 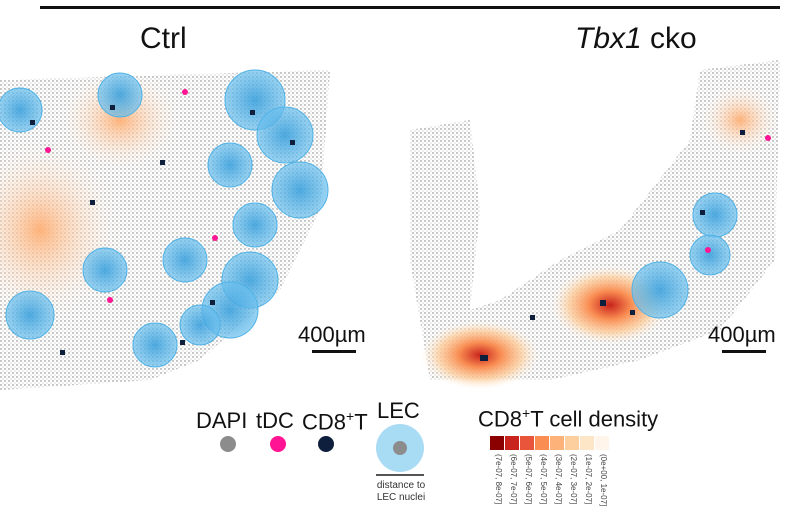 I want to click on density-bin-label: (2e-07, 3e-07], so click(x=573, y=479).